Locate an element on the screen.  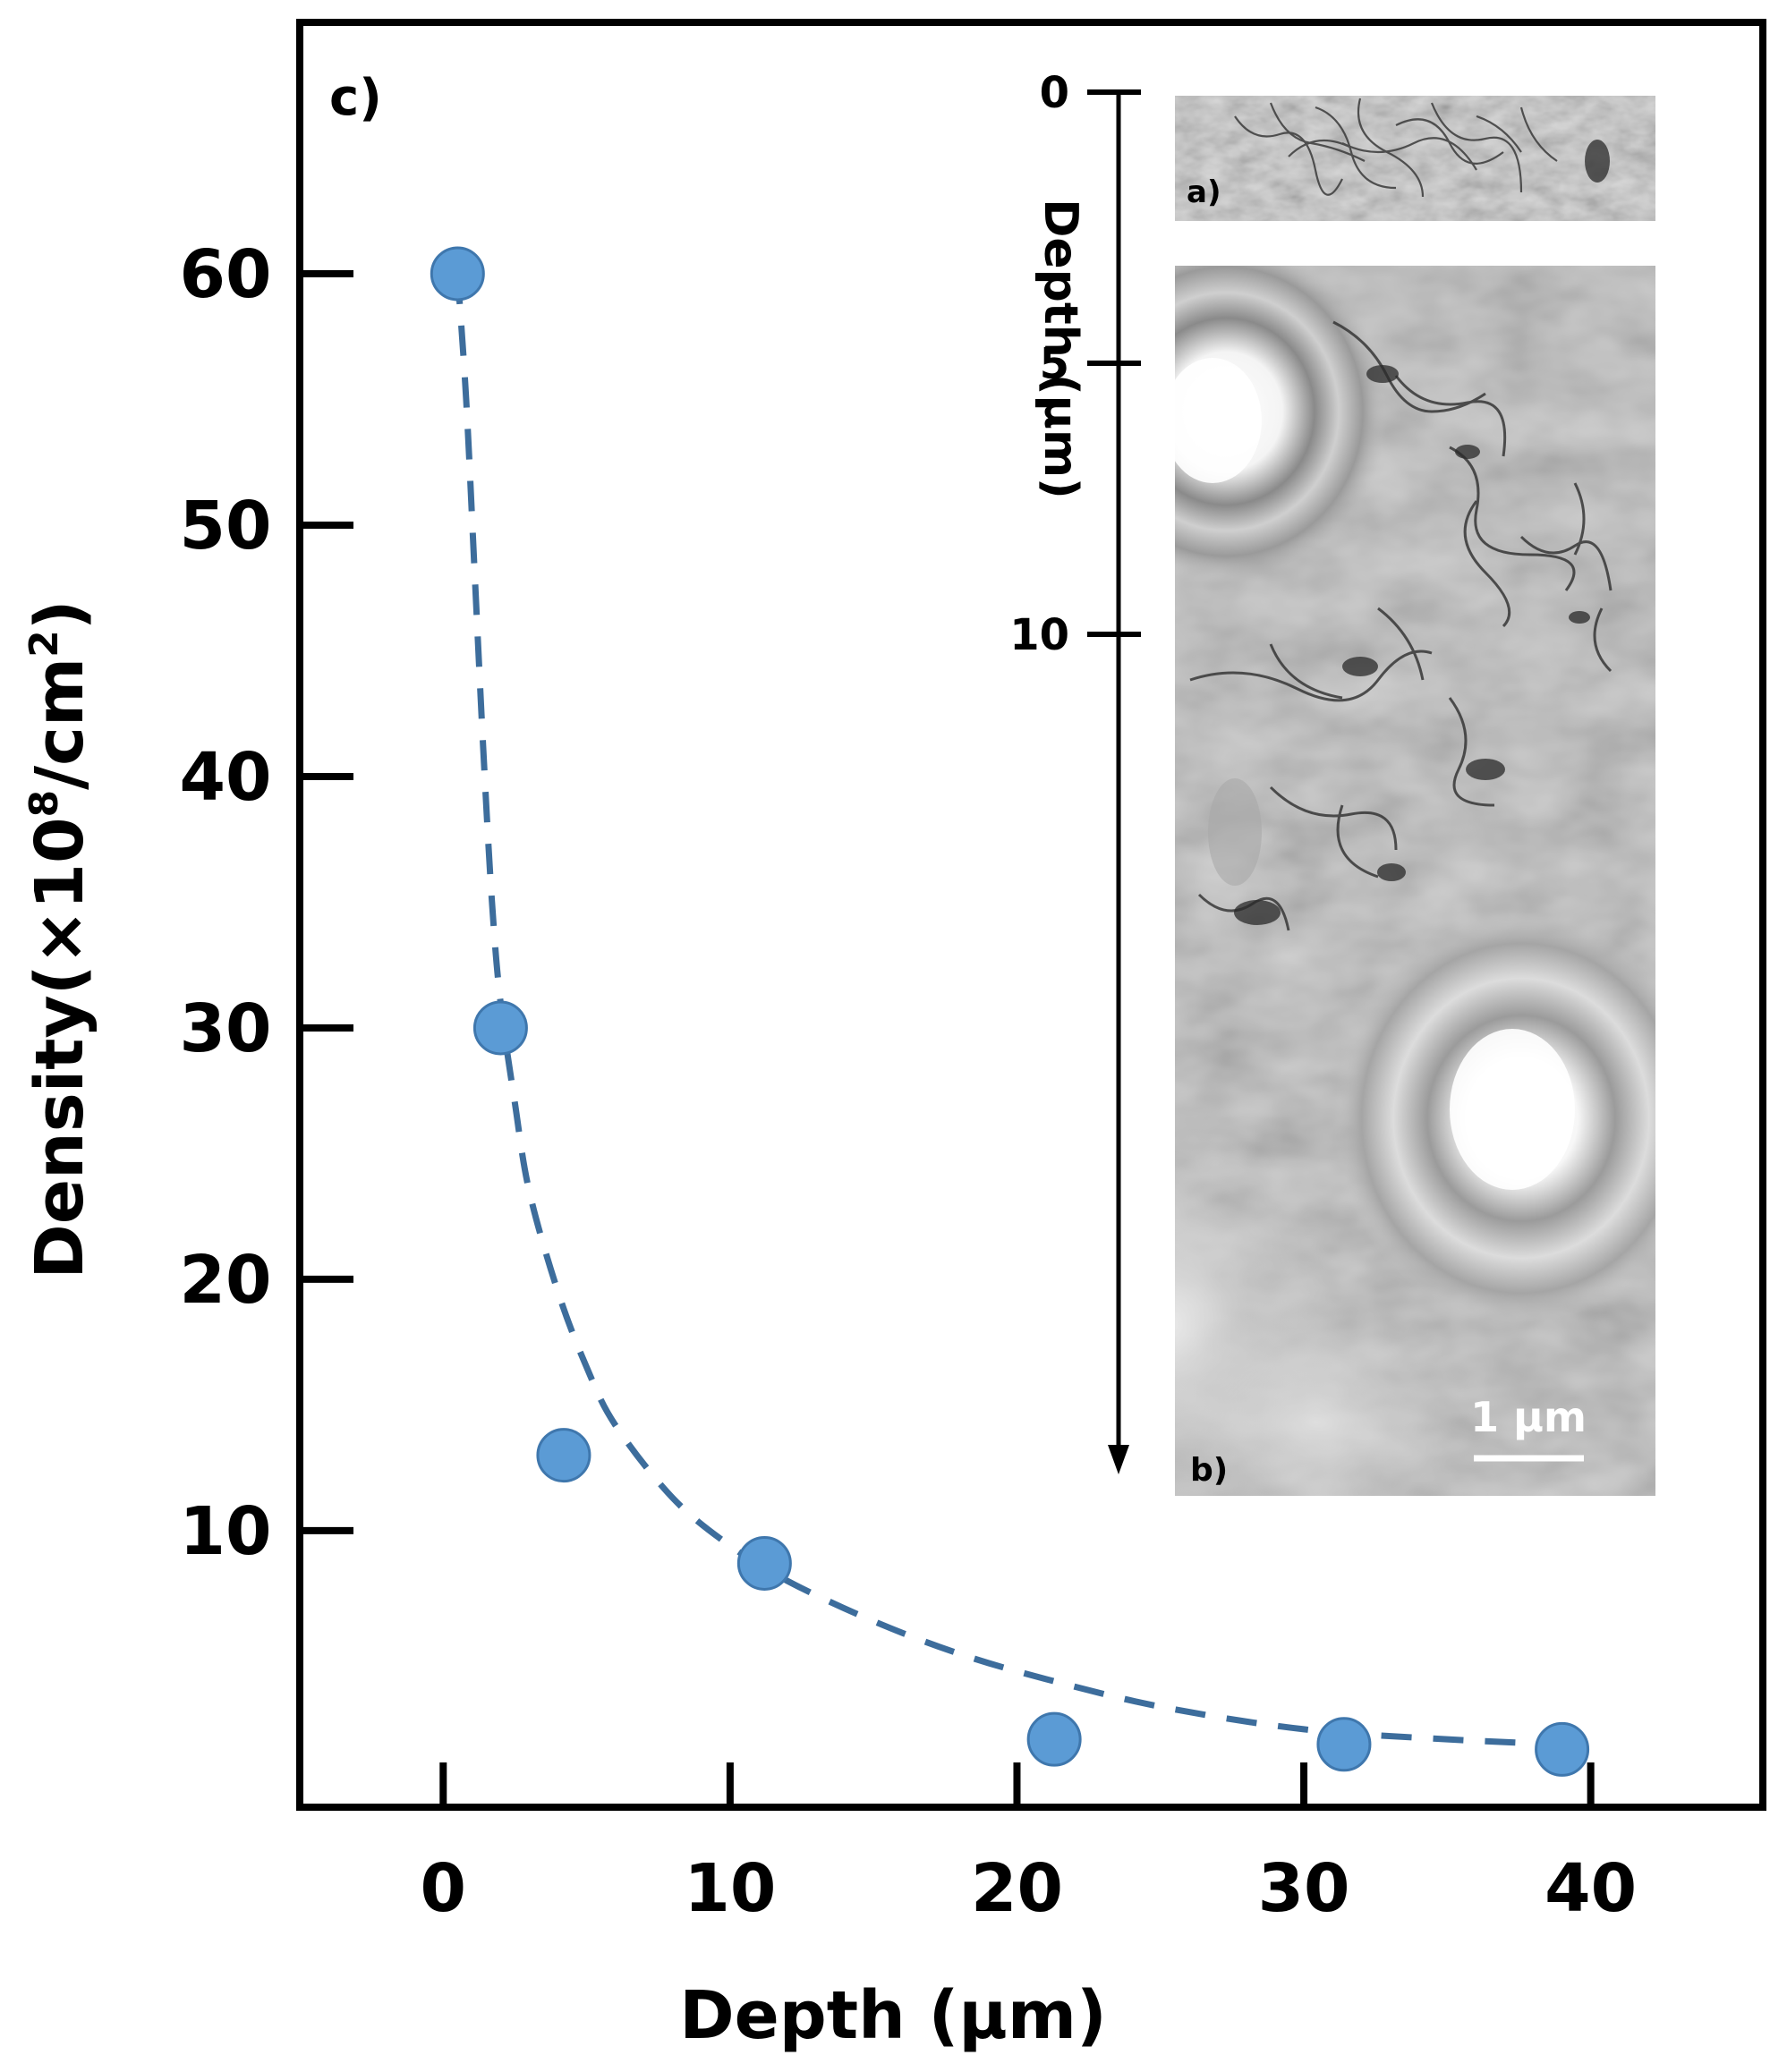
y-tick-label: 20 is located at coordinates (226, 1280).